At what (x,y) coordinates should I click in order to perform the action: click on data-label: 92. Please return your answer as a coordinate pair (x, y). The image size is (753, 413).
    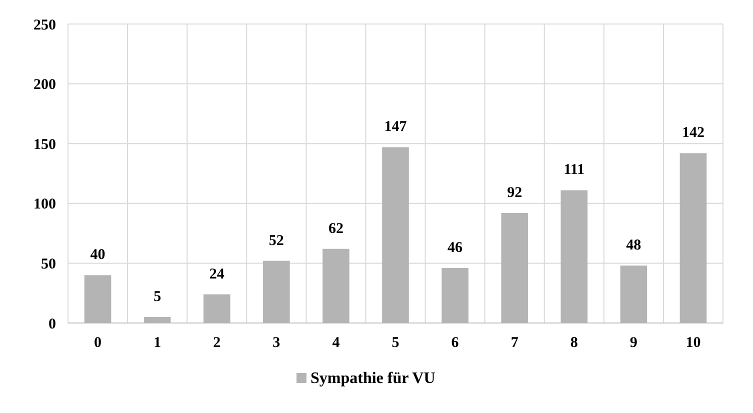
    Looking at the image, I should click on (514, 192).